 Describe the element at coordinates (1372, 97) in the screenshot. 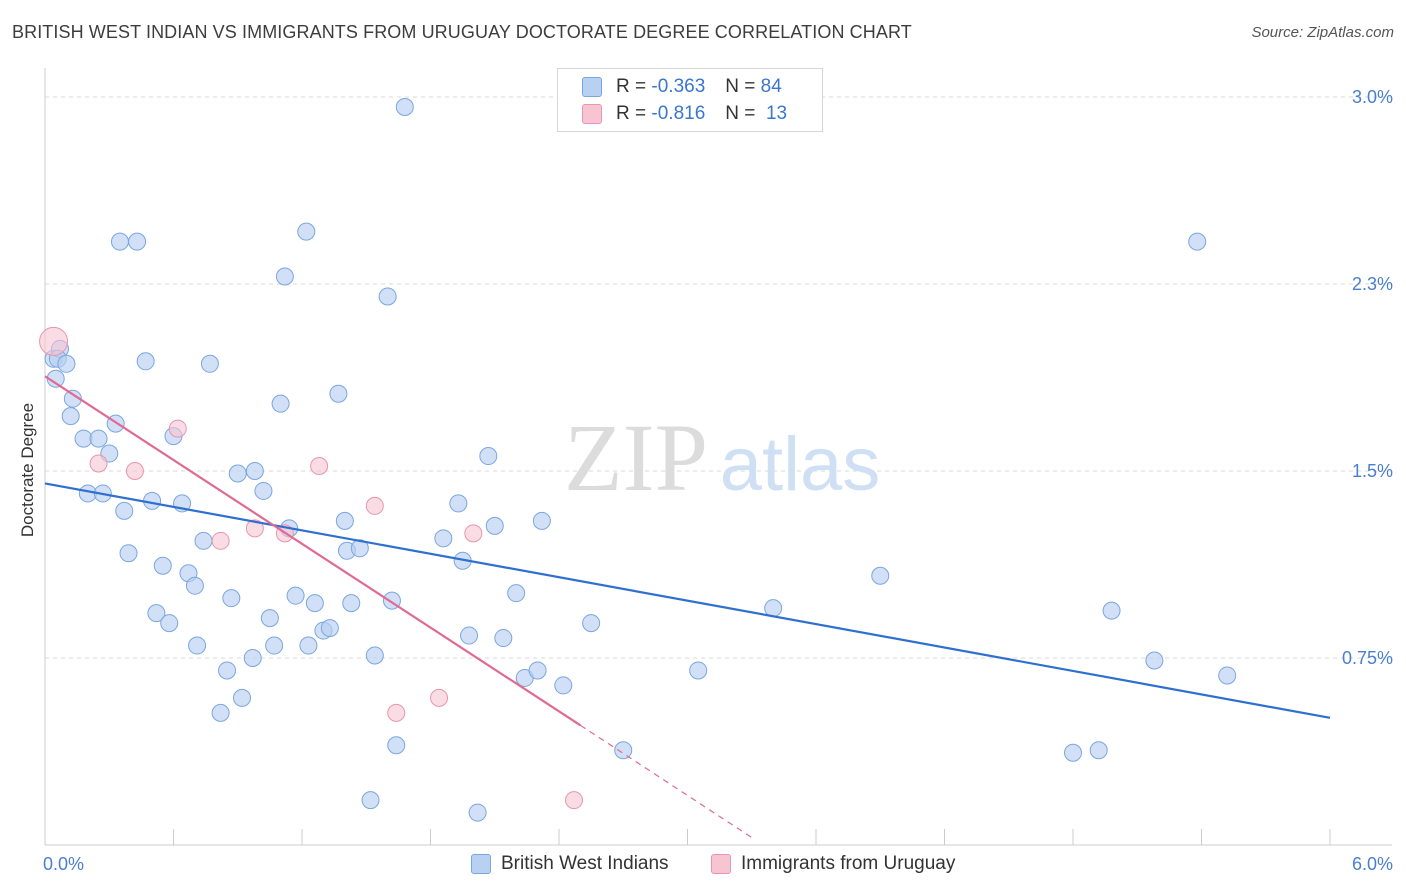

I see `y-tick-label: 3.0%` at that location.